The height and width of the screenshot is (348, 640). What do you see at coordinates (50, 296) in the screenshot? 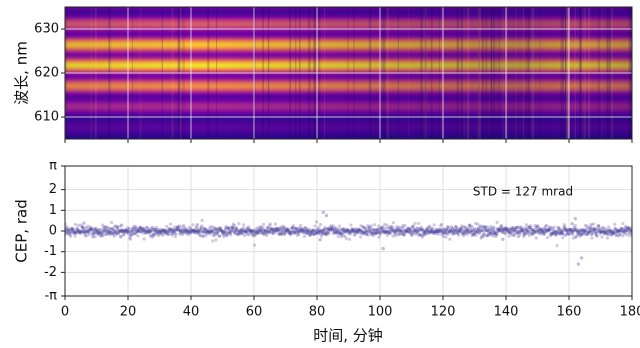
I see `cep-y-tick-label: -π` at bounding box center [50, 296].